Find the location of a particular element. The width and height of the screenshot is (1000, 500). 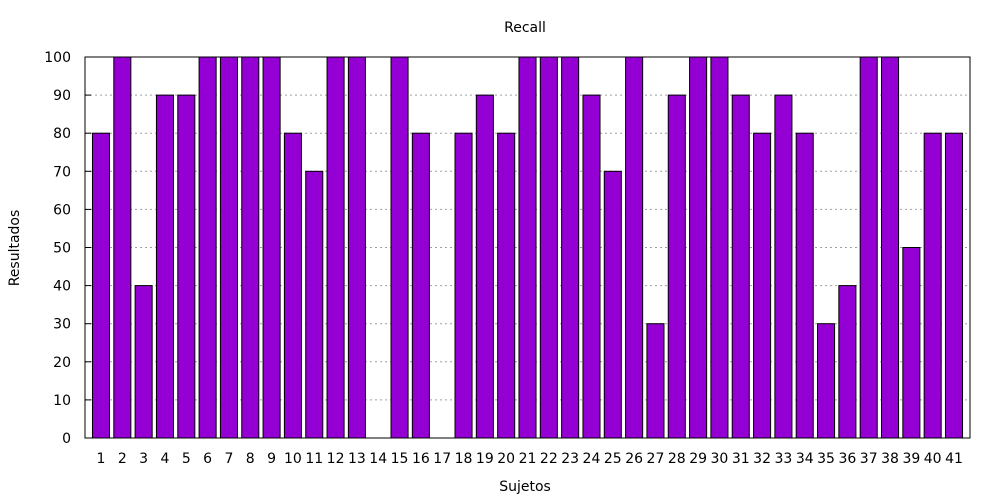

x-tick-label: 7 is located at coordinates (228, 459).